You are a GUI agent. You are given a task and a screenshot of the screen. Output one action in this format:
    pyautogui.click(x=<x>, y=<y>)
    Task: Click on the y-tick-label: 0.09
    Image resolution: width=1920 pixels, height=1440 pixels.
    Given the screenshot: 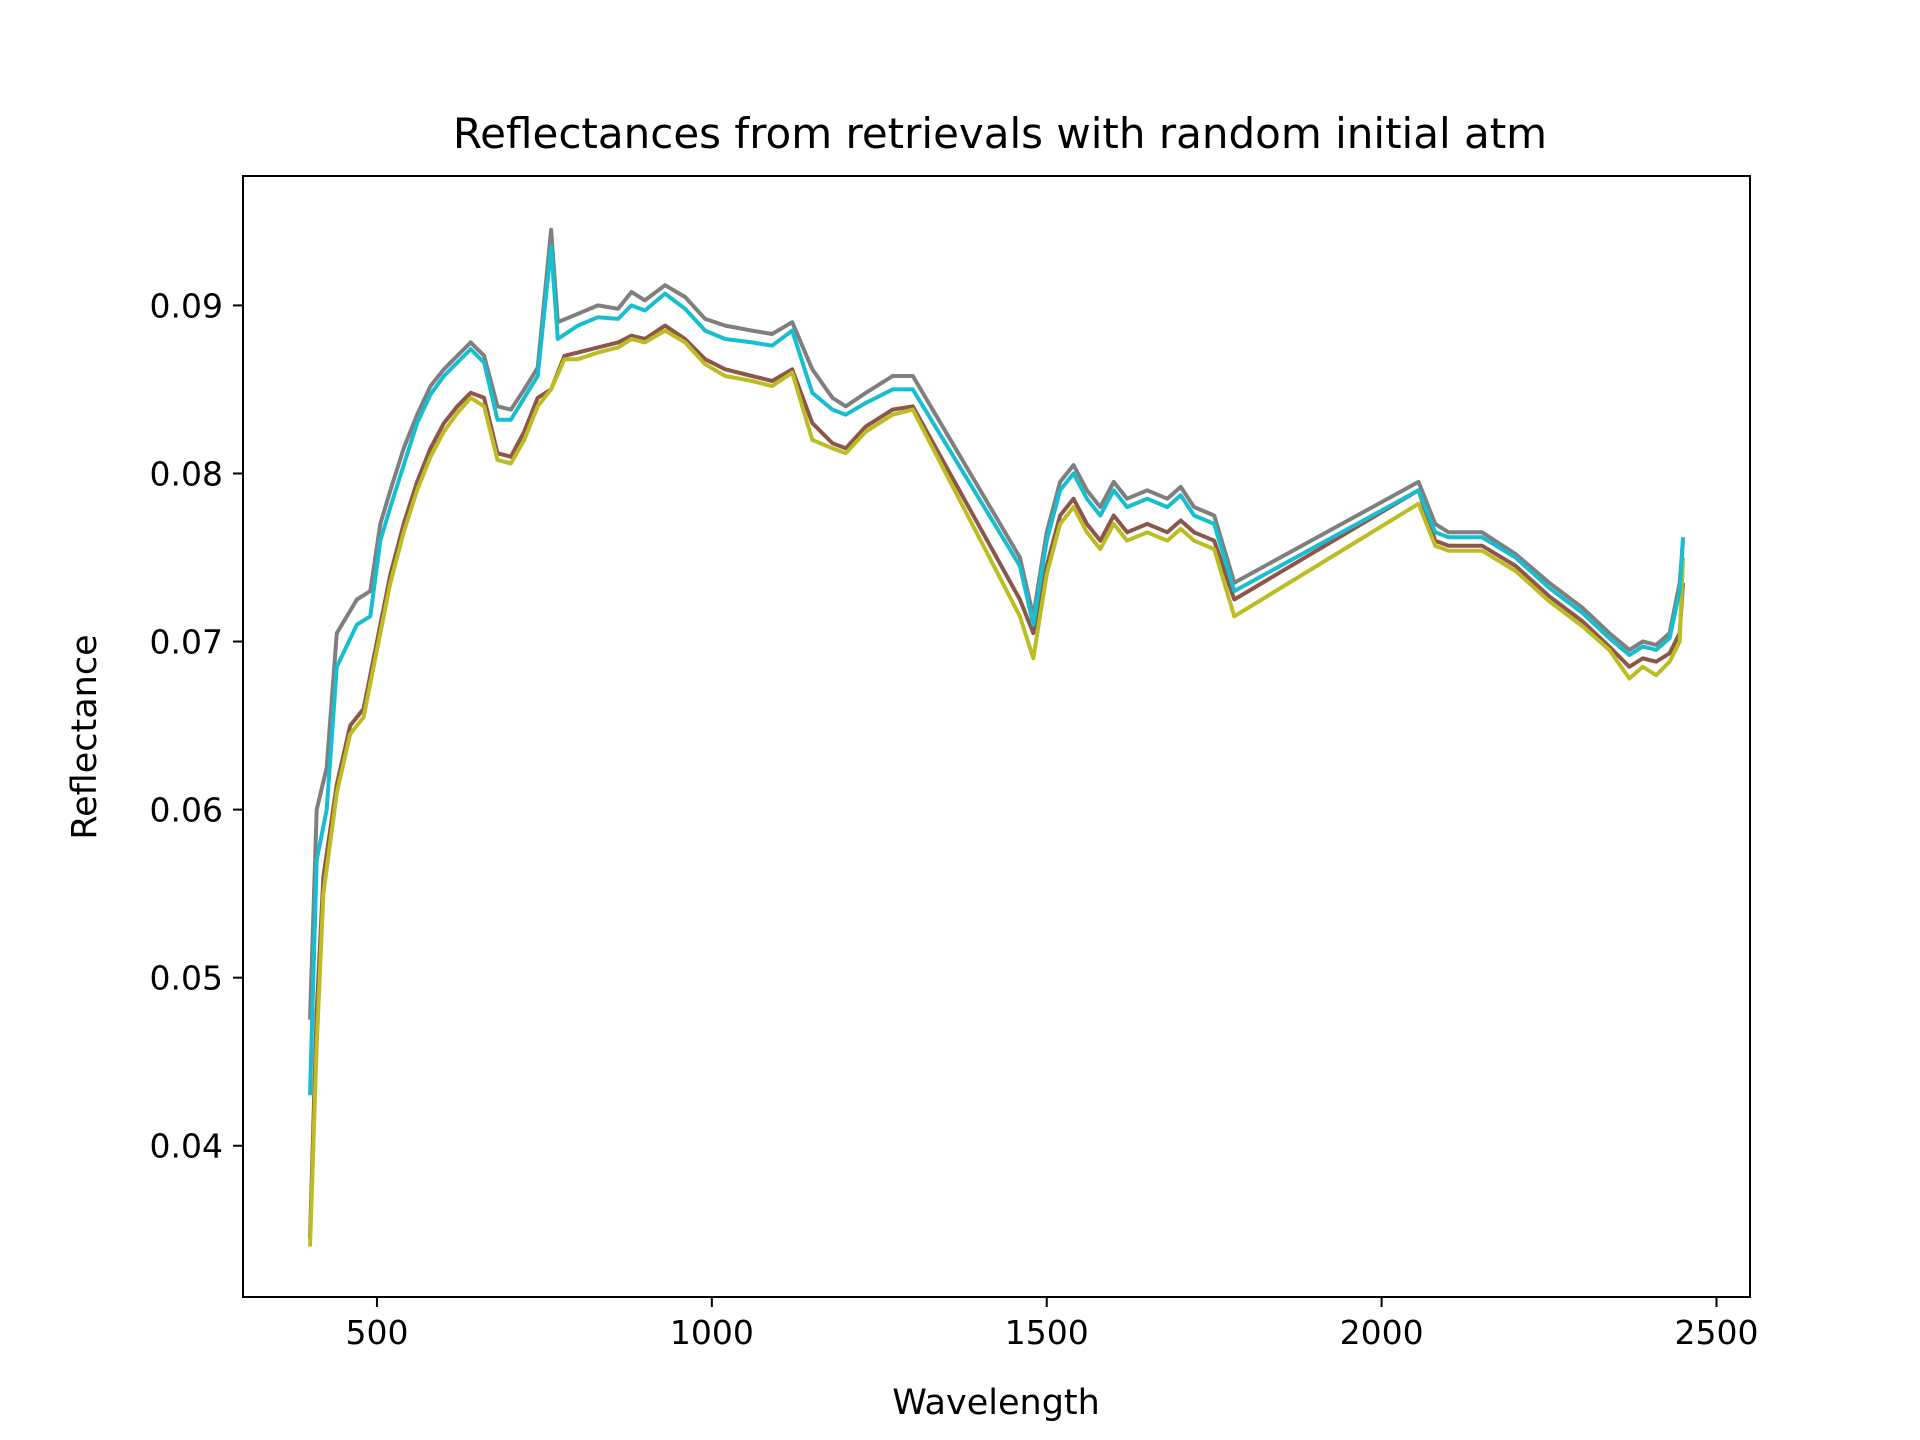 What is the action you would take?
    pyautogui.click(x=186, y=305)
    